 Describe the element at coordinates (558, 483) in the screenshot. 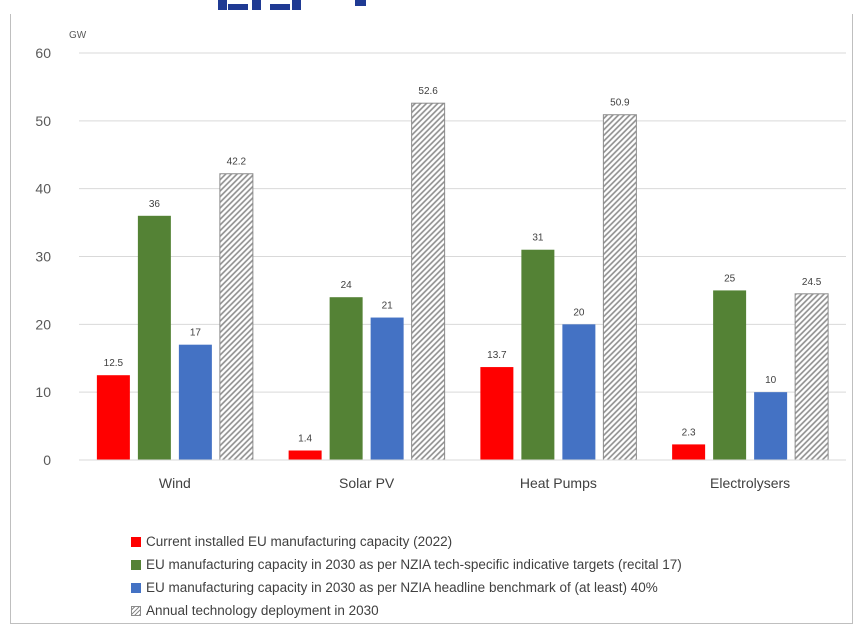

I see `x-category-label: Heat Pumps` at that location.